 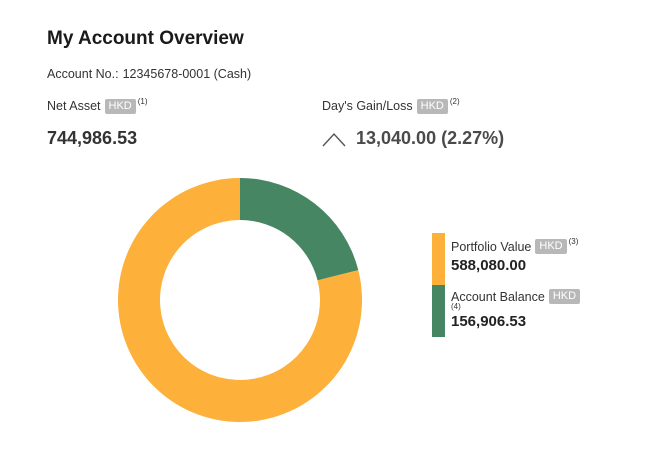 I want to click on legend-value-portfolio: 588,080.00, so click(x=489, y=265).